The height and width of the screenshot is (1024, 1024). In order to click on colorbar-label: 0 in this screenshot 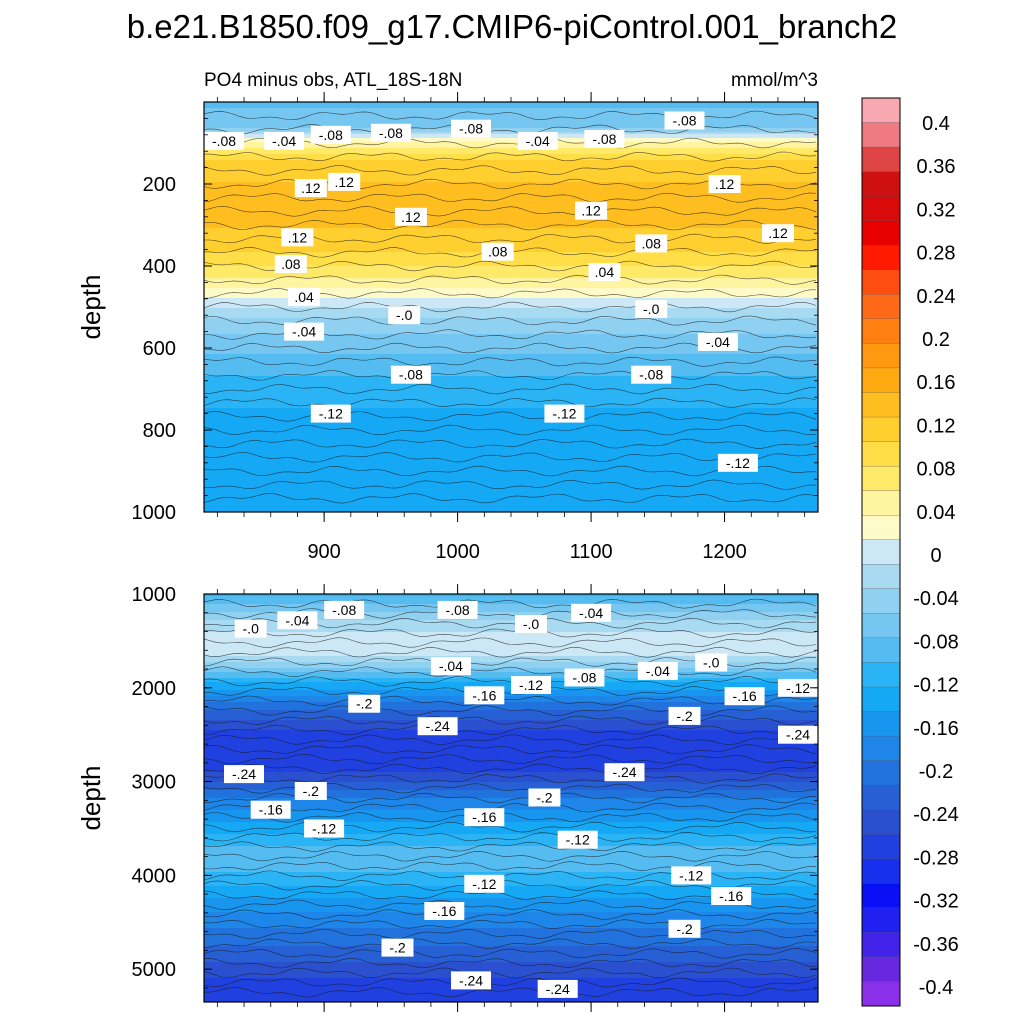, I will do `click(935, 556)`.